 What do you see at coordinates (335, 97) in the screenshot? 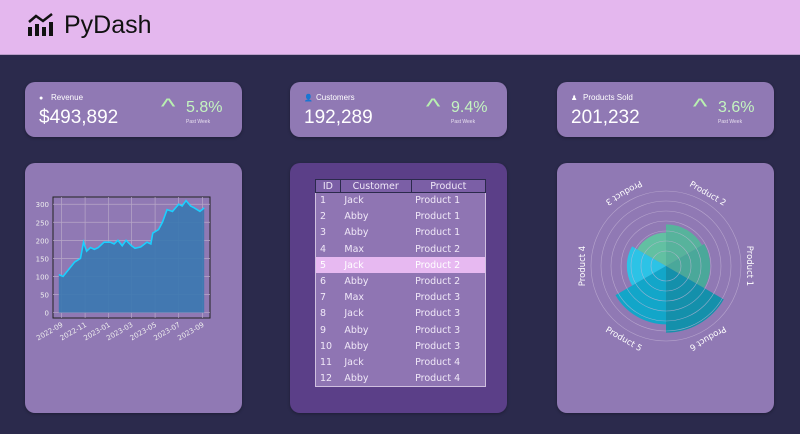
I see `kpi-label-text: Customers` at bounding box center [335, 97].